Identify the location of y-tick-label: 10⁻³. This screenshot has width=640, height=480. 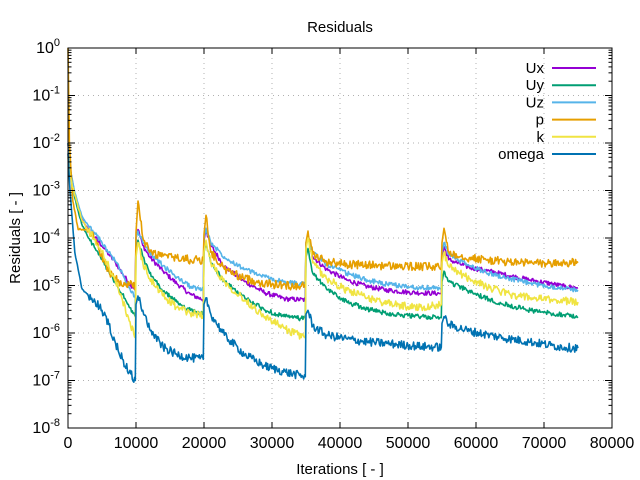
(46, 190).